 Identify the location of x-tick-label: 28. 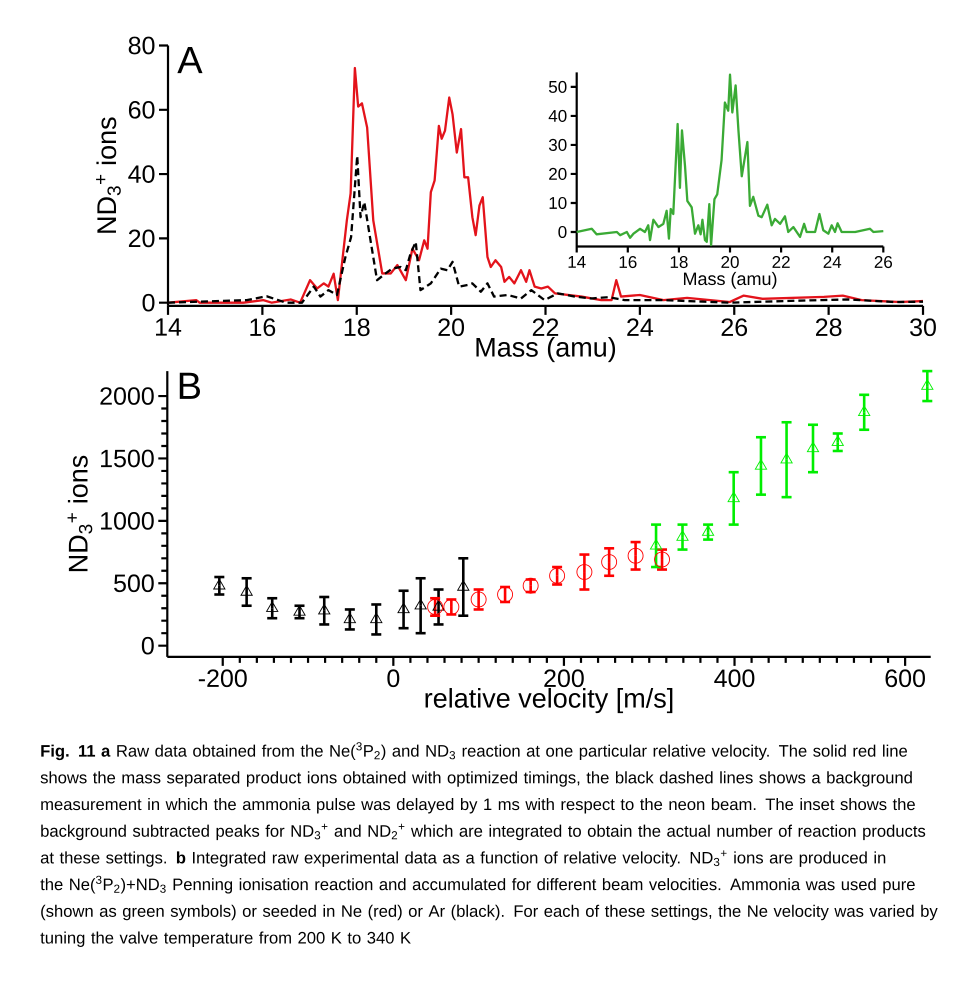
(829, 327).